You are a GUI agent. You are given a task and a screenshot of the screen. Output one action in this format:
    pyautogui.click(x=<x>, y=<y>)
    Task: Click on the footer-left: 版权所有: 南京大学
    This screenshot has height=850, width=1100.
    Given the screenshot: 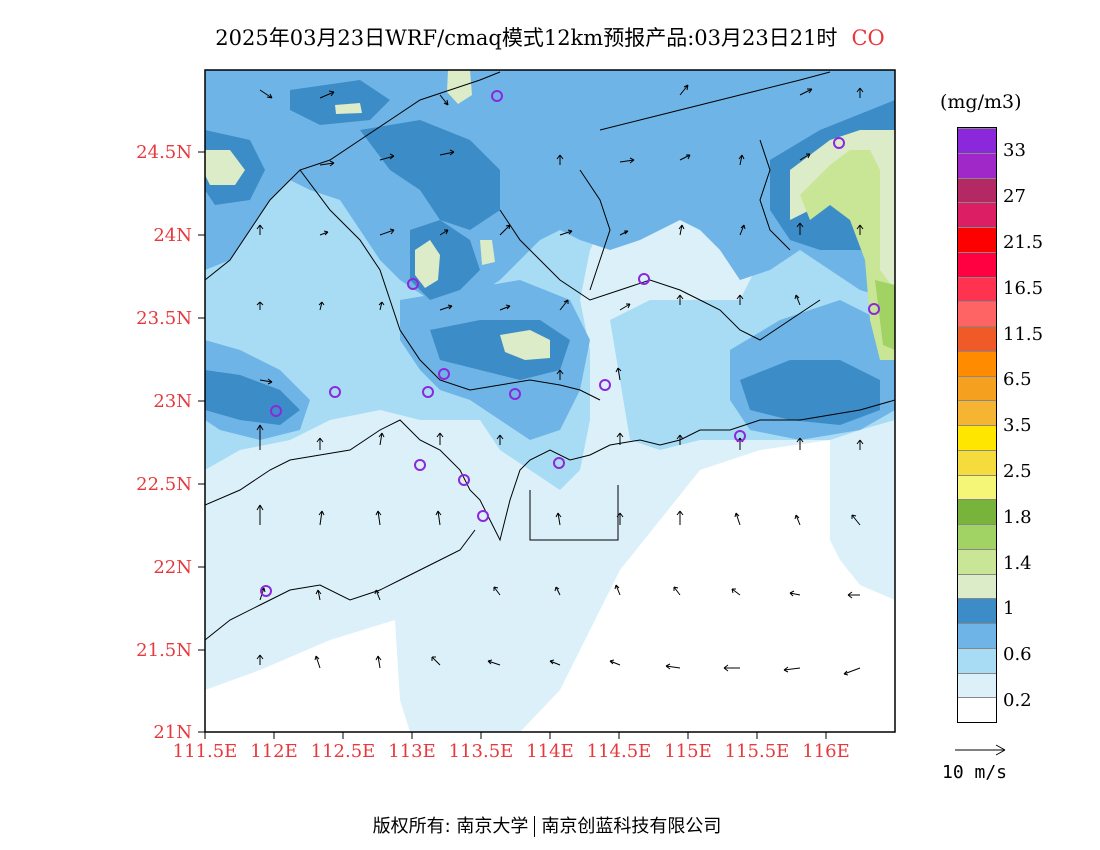 What is the action you would take?
    pyautogui.click(x=450, y=826)
    